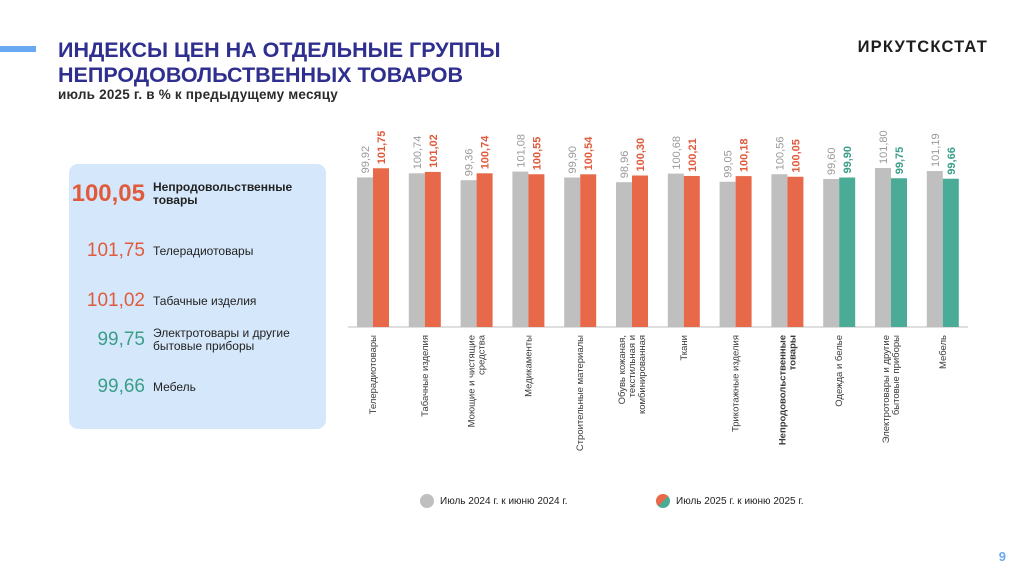 Image resolution: width=1024 pixels, height=576 pixels. Describe the element at coordinates (434, 151) in the screenshot. I see `data-label-2025: 101,02` at that location.